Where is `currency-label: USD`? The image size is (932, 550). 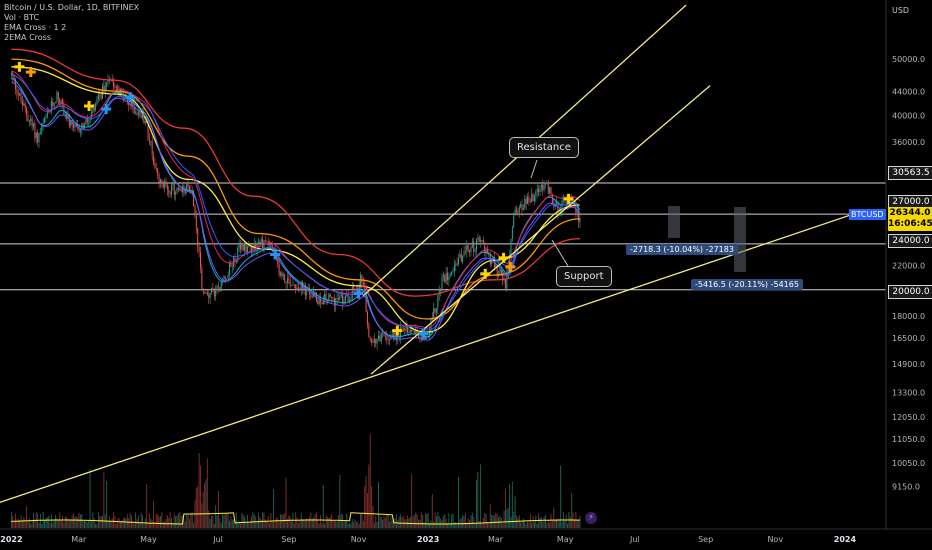 currency-label: USD is located at coordinates (901, 10).